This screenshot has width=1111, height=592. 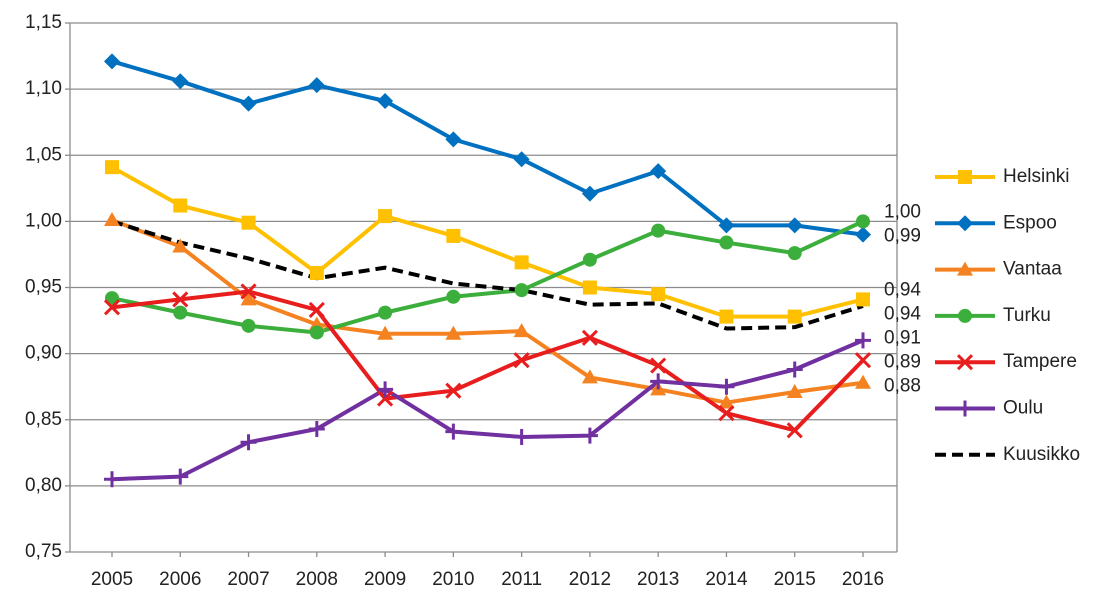 What do you see at coordinates (248, 579) in the screenshot?
I see `x-tick-label: 2007` at bounding box center [248, 579].